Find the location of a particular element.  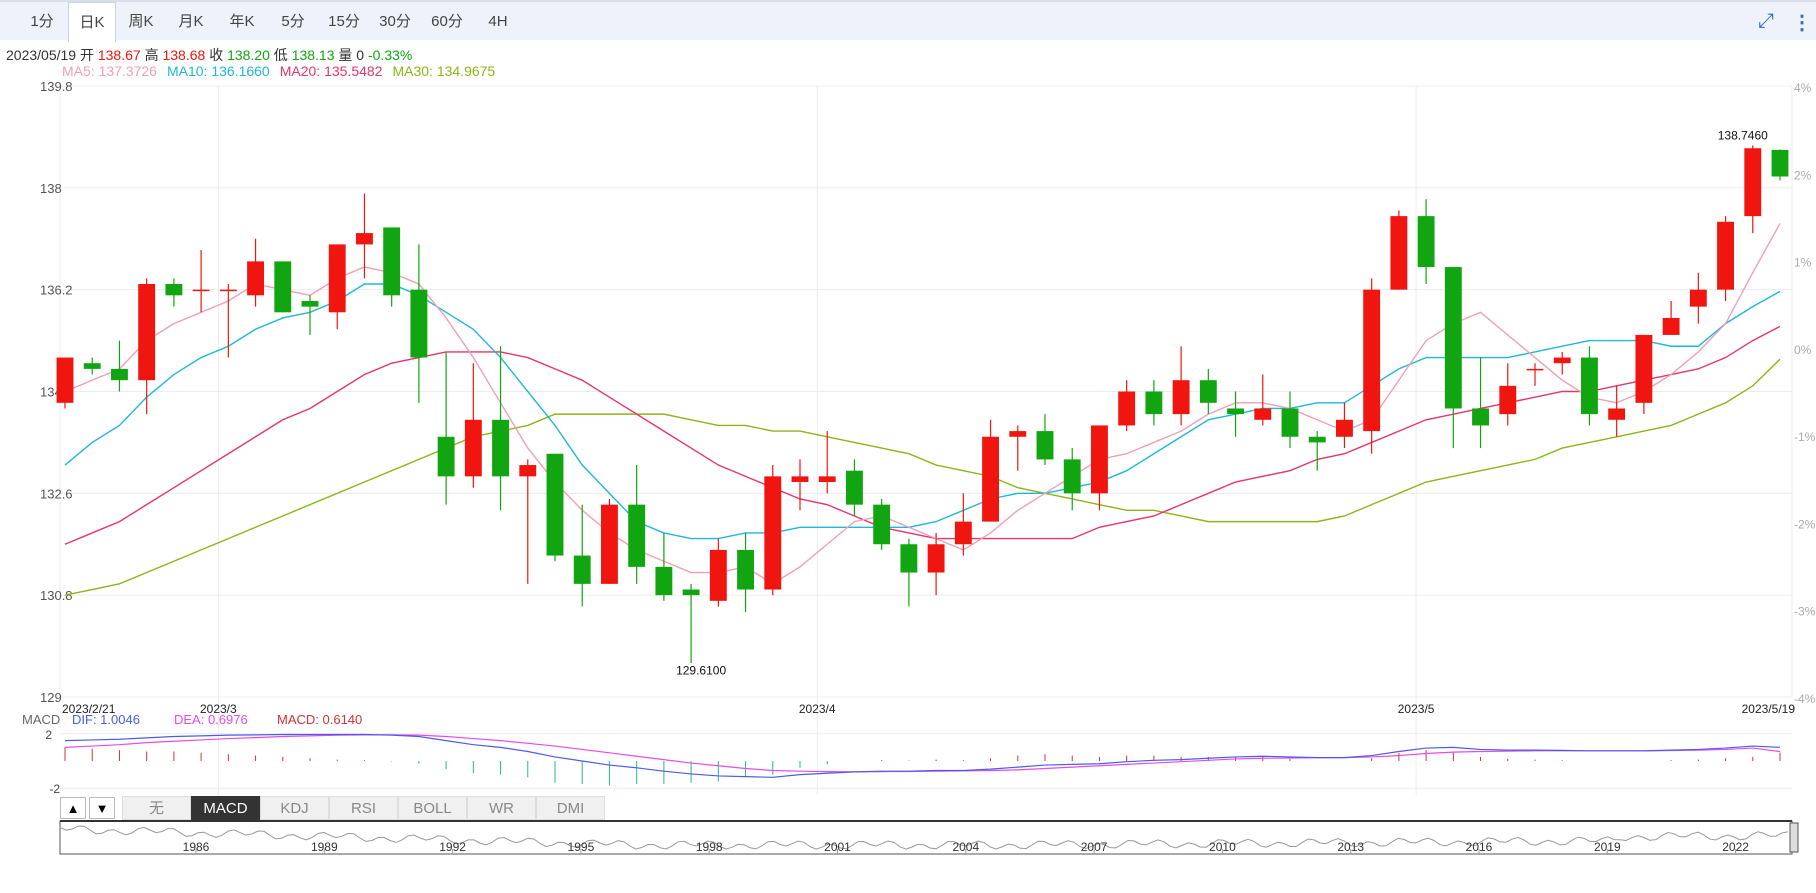

range-year-label: 1992 is located at coordinates (452, 847).